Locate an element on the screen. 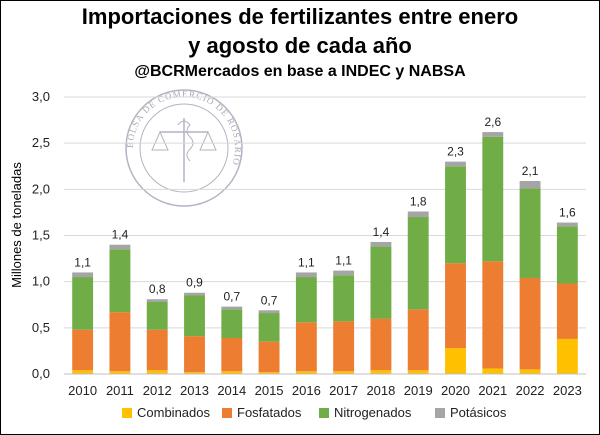  bar-fosfatados-2018 is located at coordinates (381, 344).